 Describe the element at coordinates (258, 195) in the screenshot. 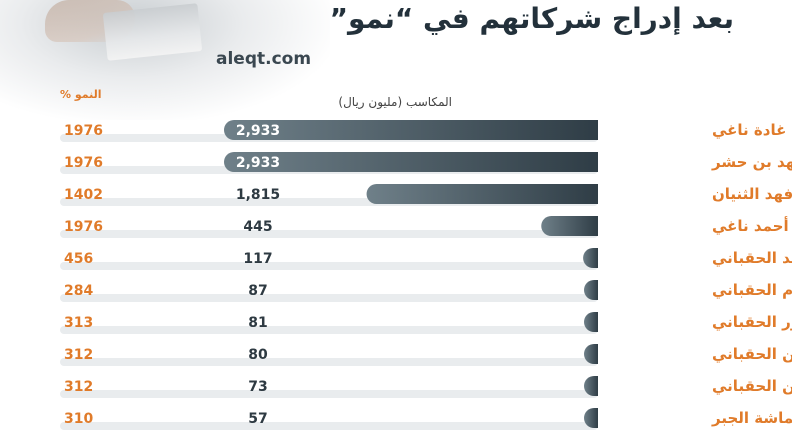

I see `value-label: 1,815` at that location.